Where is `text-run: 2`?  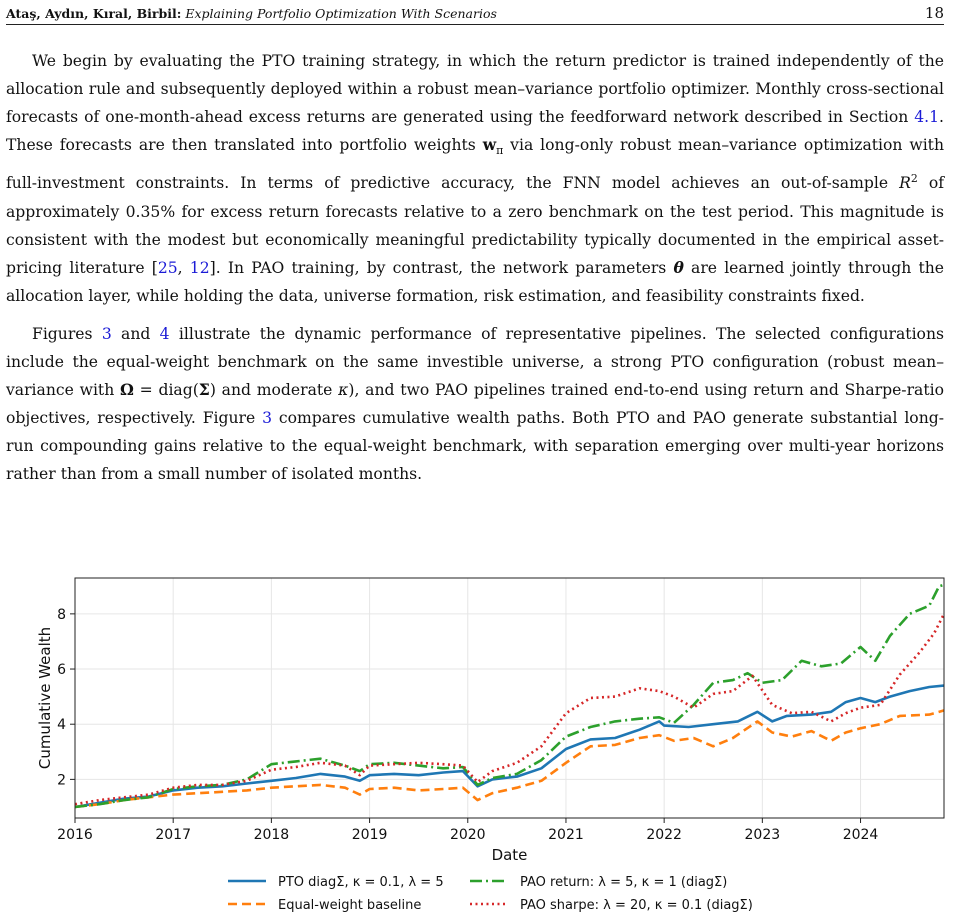 text-run: 2 is located at coordinates (914, 179).